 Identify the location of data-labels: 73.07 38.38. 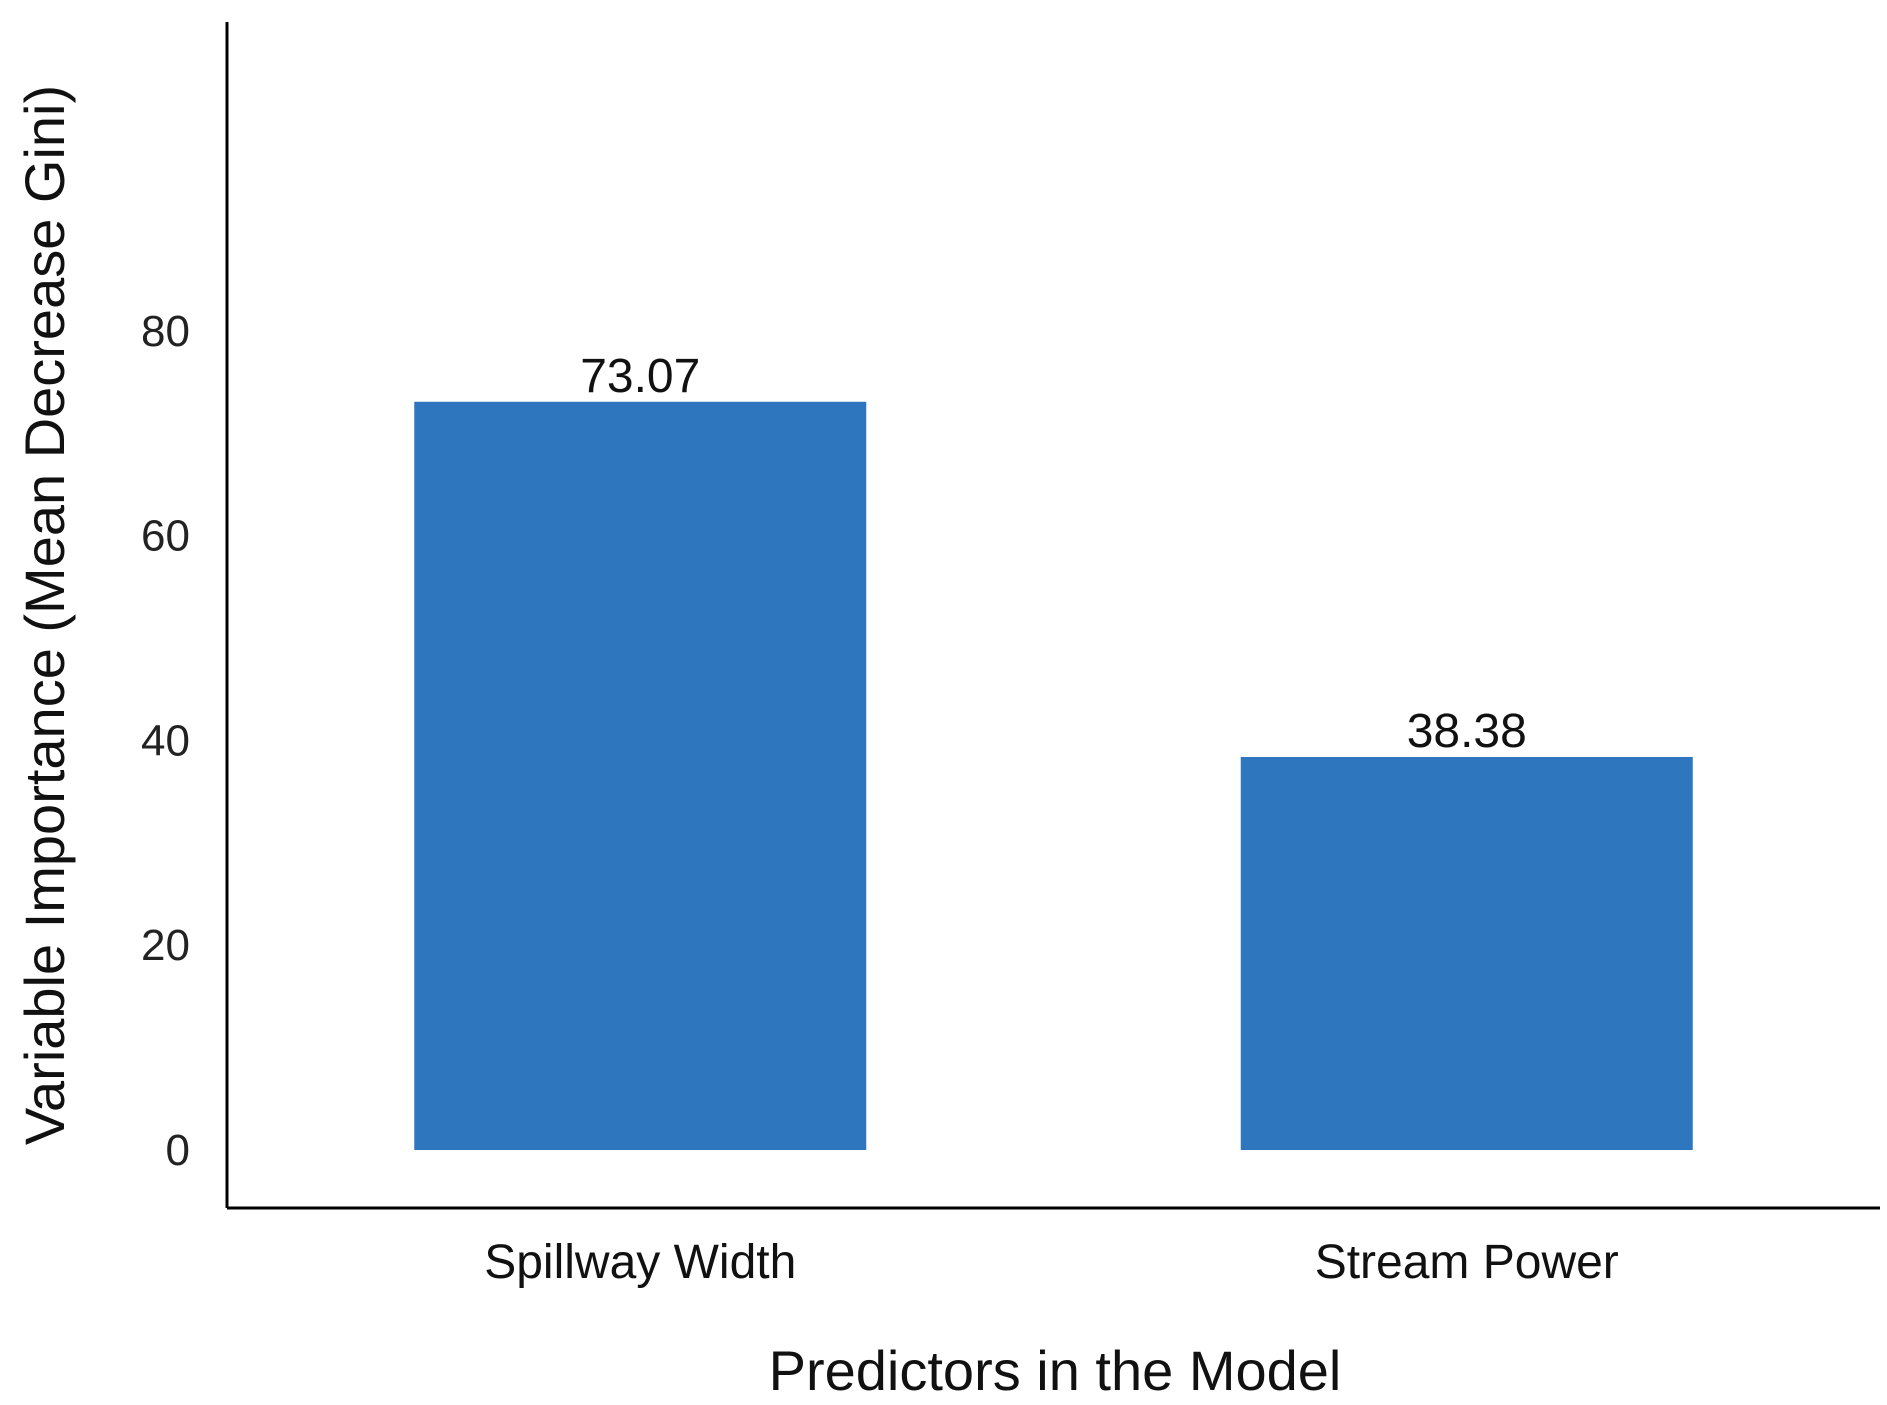
(1053, 554).